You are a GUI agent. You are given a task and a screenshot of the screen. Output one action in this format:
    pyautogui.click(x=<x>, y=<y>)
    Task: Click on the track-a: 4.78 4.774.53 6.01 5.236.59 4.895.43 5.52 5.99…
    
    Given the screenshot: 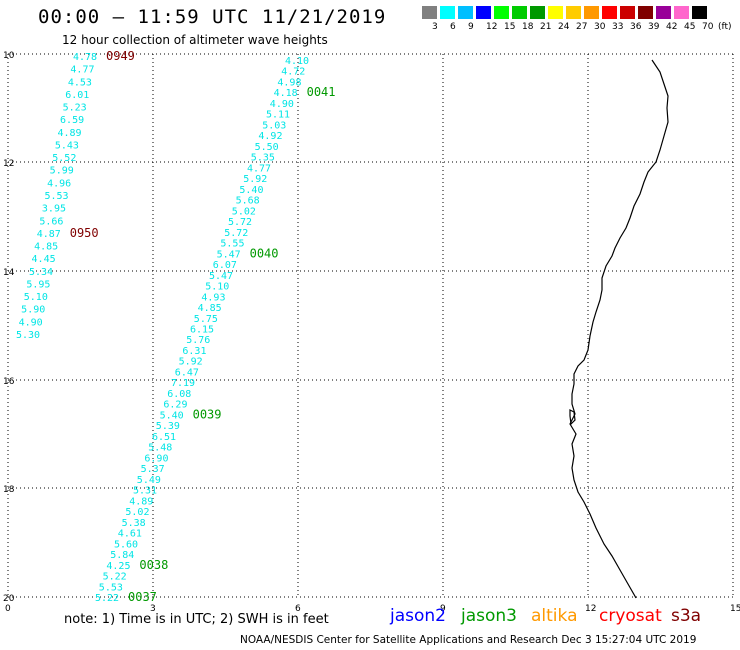 What is the action you would take?
    pyautogui.click(x=75, y=195)
    